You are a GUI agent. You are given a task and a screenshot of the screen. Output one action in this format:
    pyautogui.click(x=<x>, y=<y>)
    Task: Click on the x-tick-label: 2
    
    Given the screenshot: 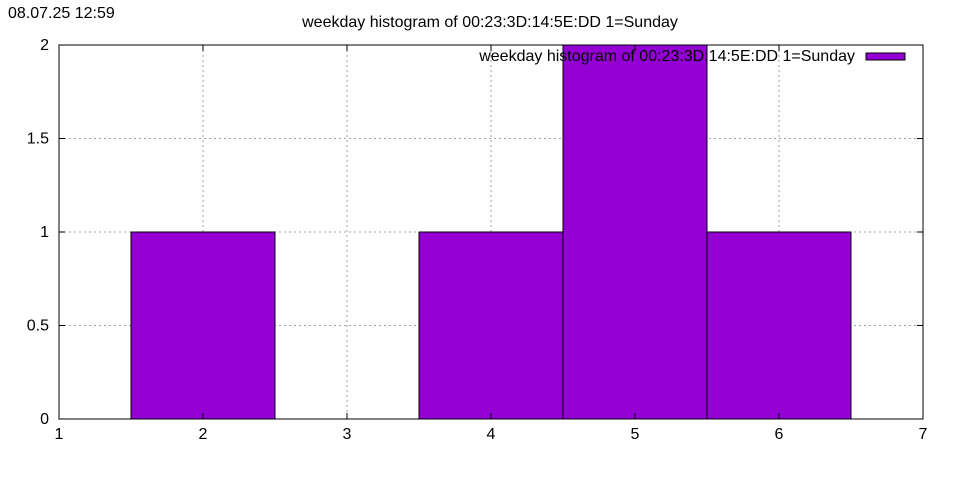 What is the action you would take?
    pyautogui.click(x=203, y=434)
    